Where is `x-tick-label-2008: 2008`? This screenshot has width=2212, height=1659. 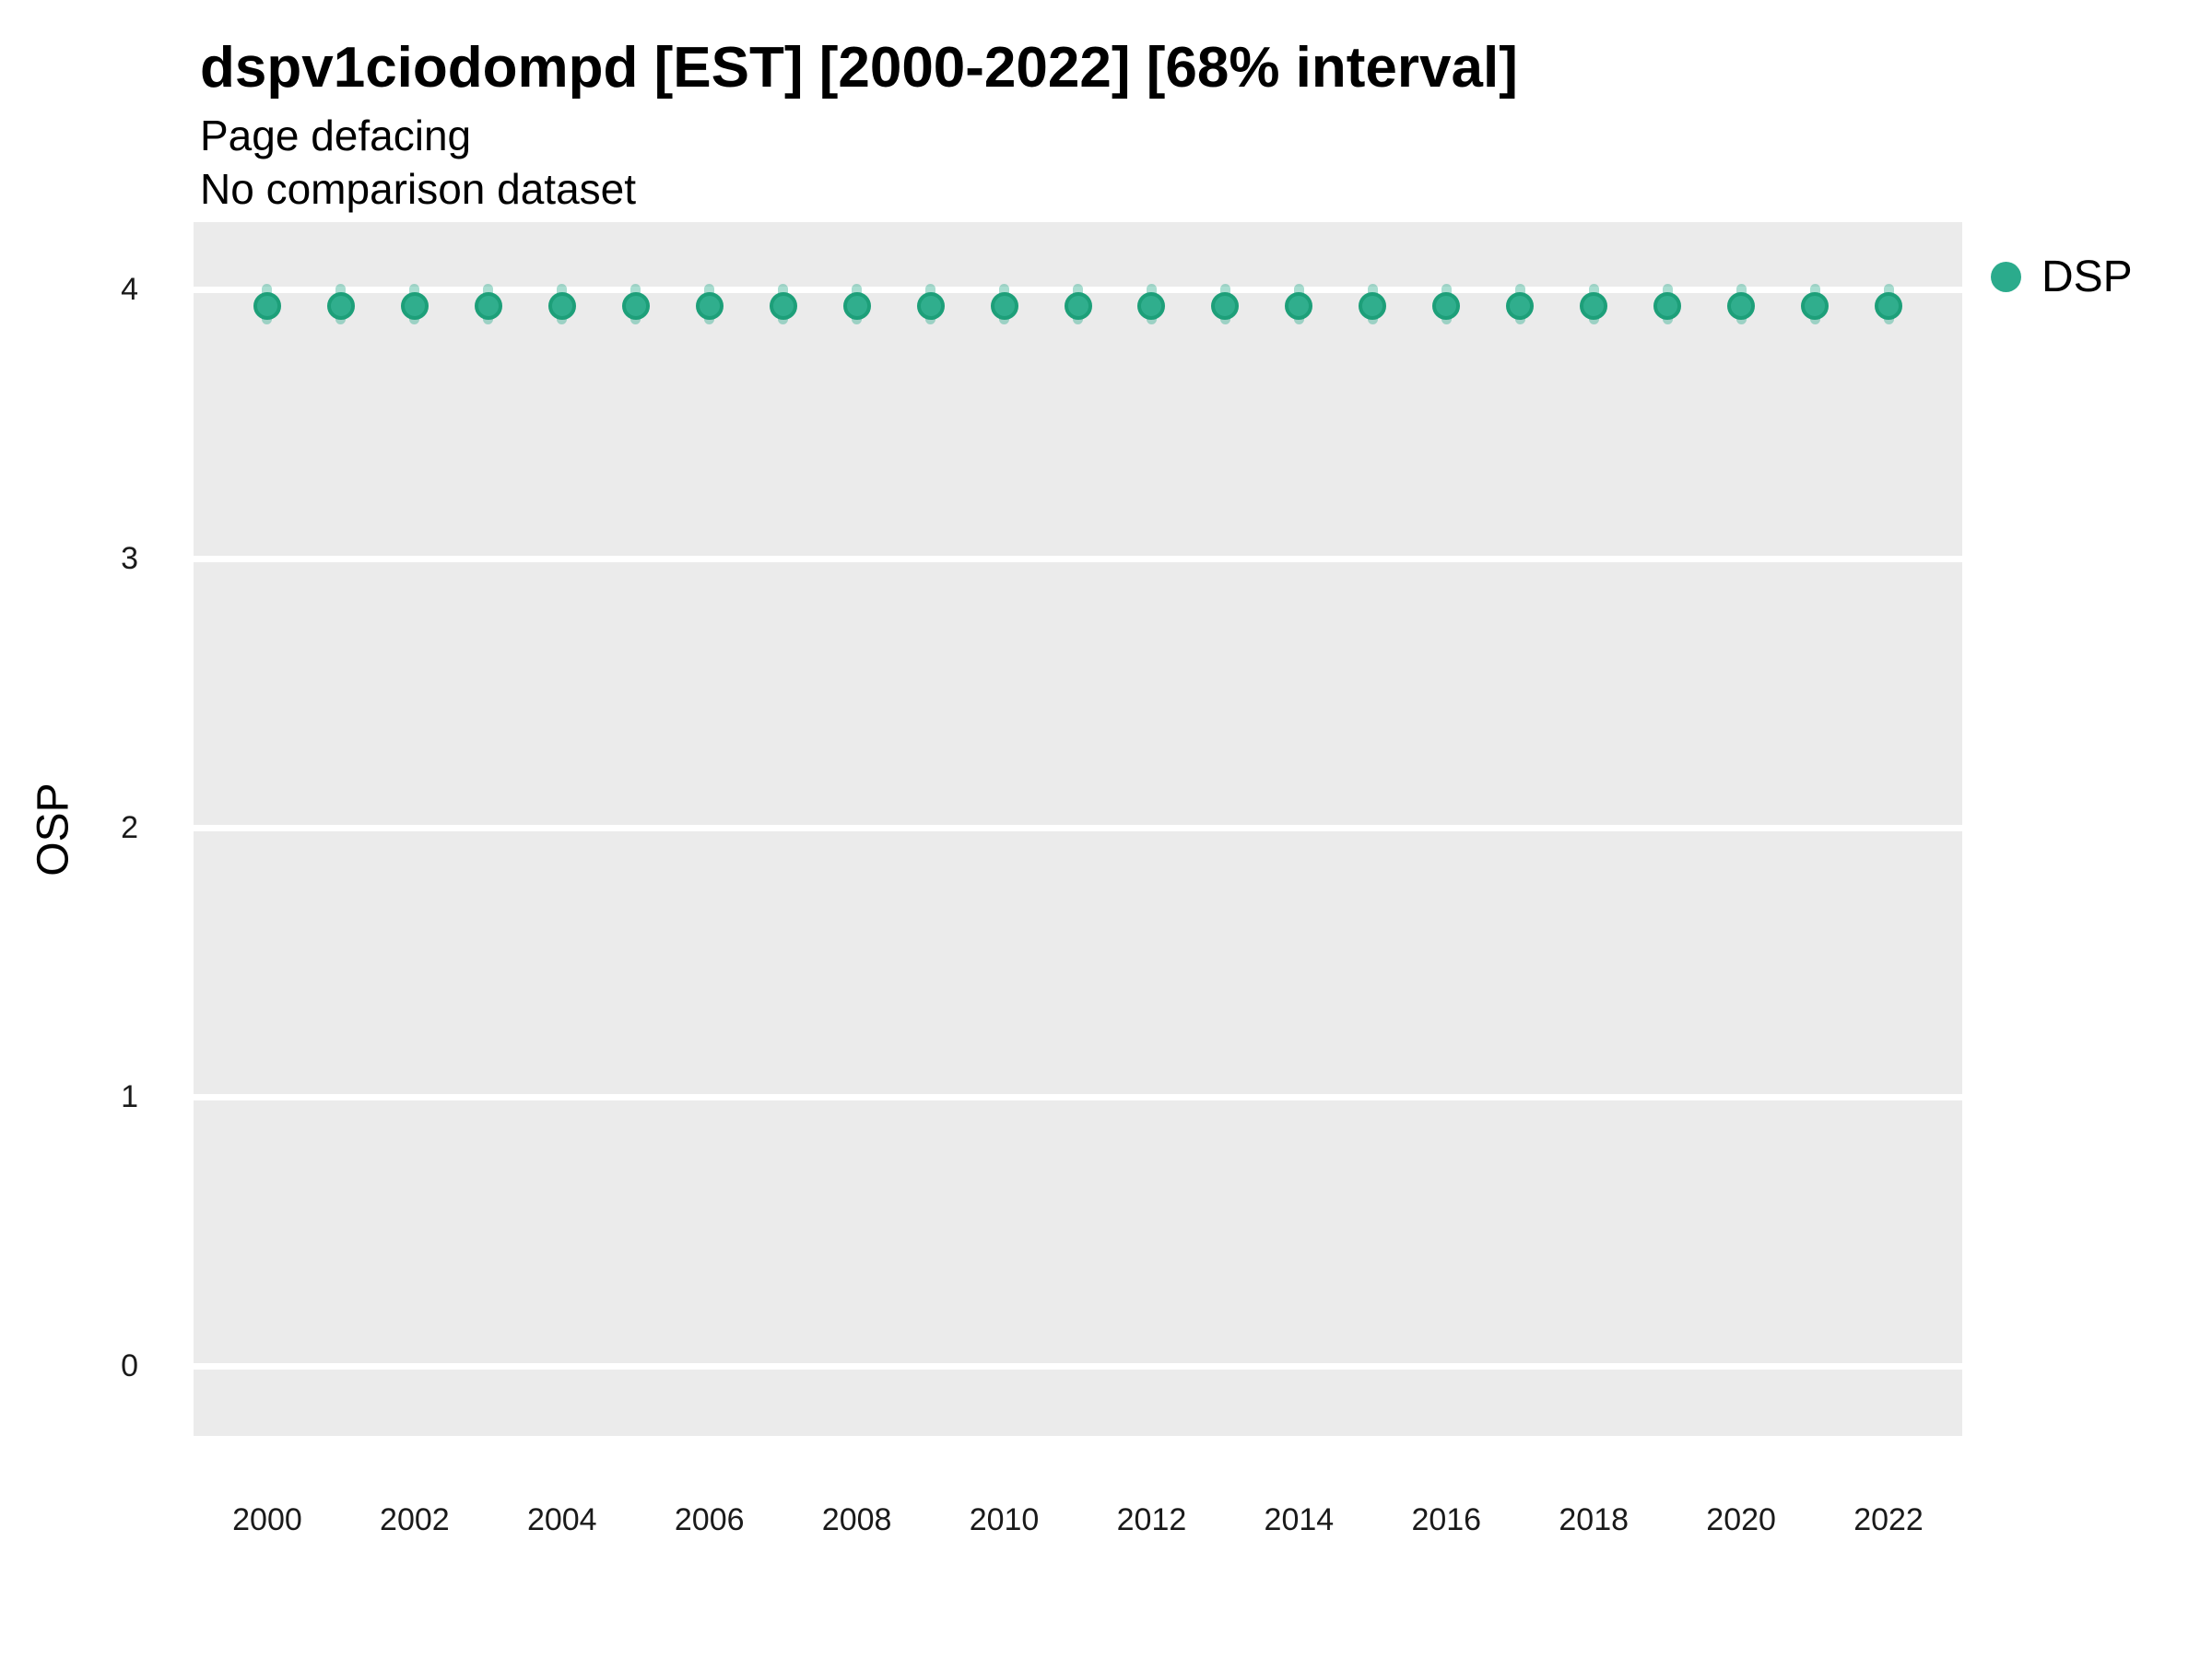 x-tick-label-2008: 2008 is located at coordinates (856, 1519).